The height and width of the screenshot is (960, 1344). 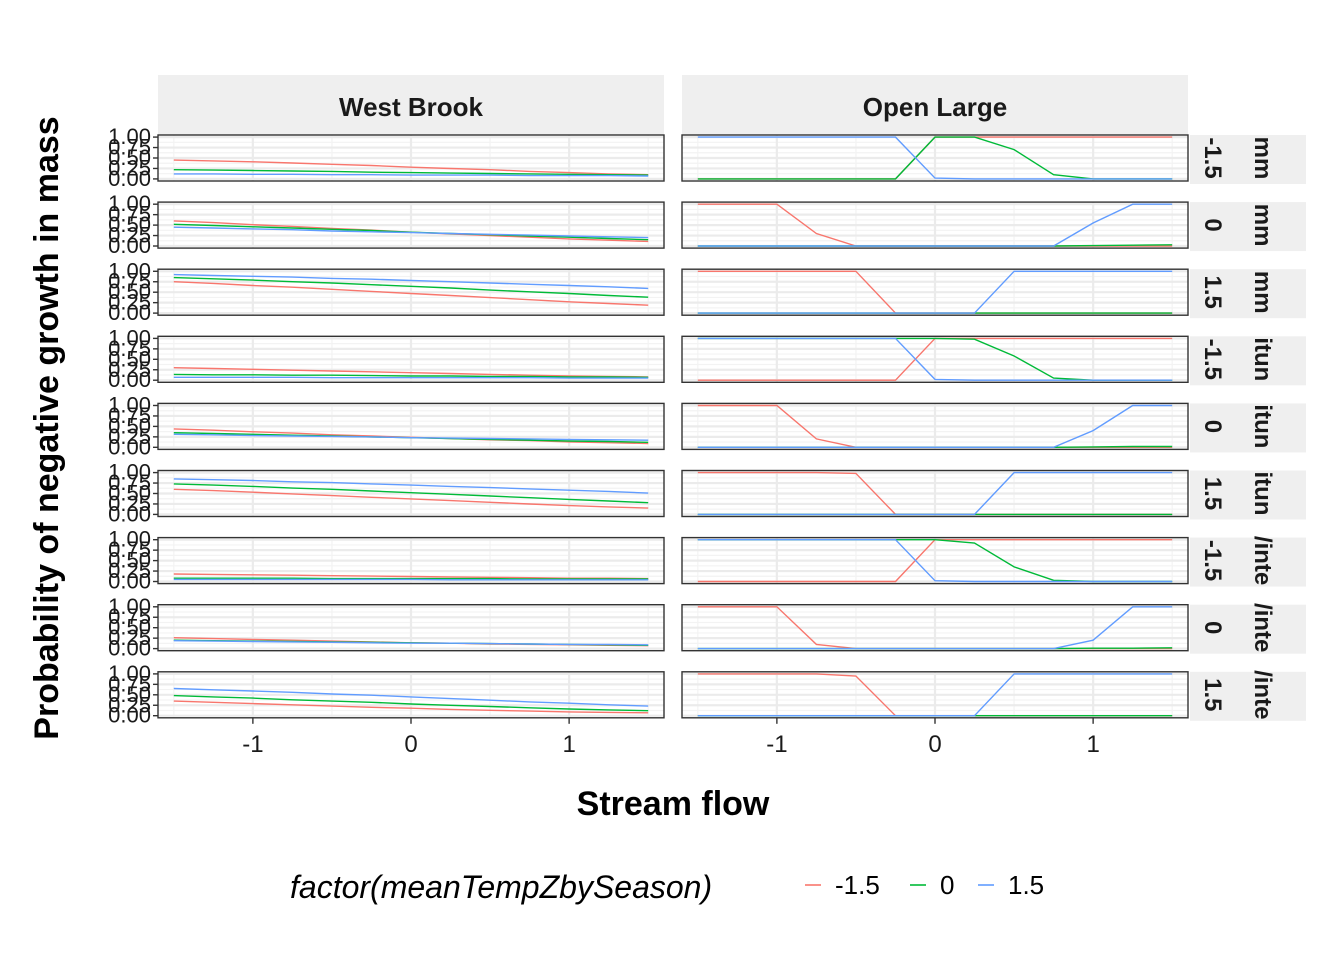 What do you see at coordinates (252, 744) in the screenshot?
I see `x-tick-label: -1` at bounding box center [252, 744].